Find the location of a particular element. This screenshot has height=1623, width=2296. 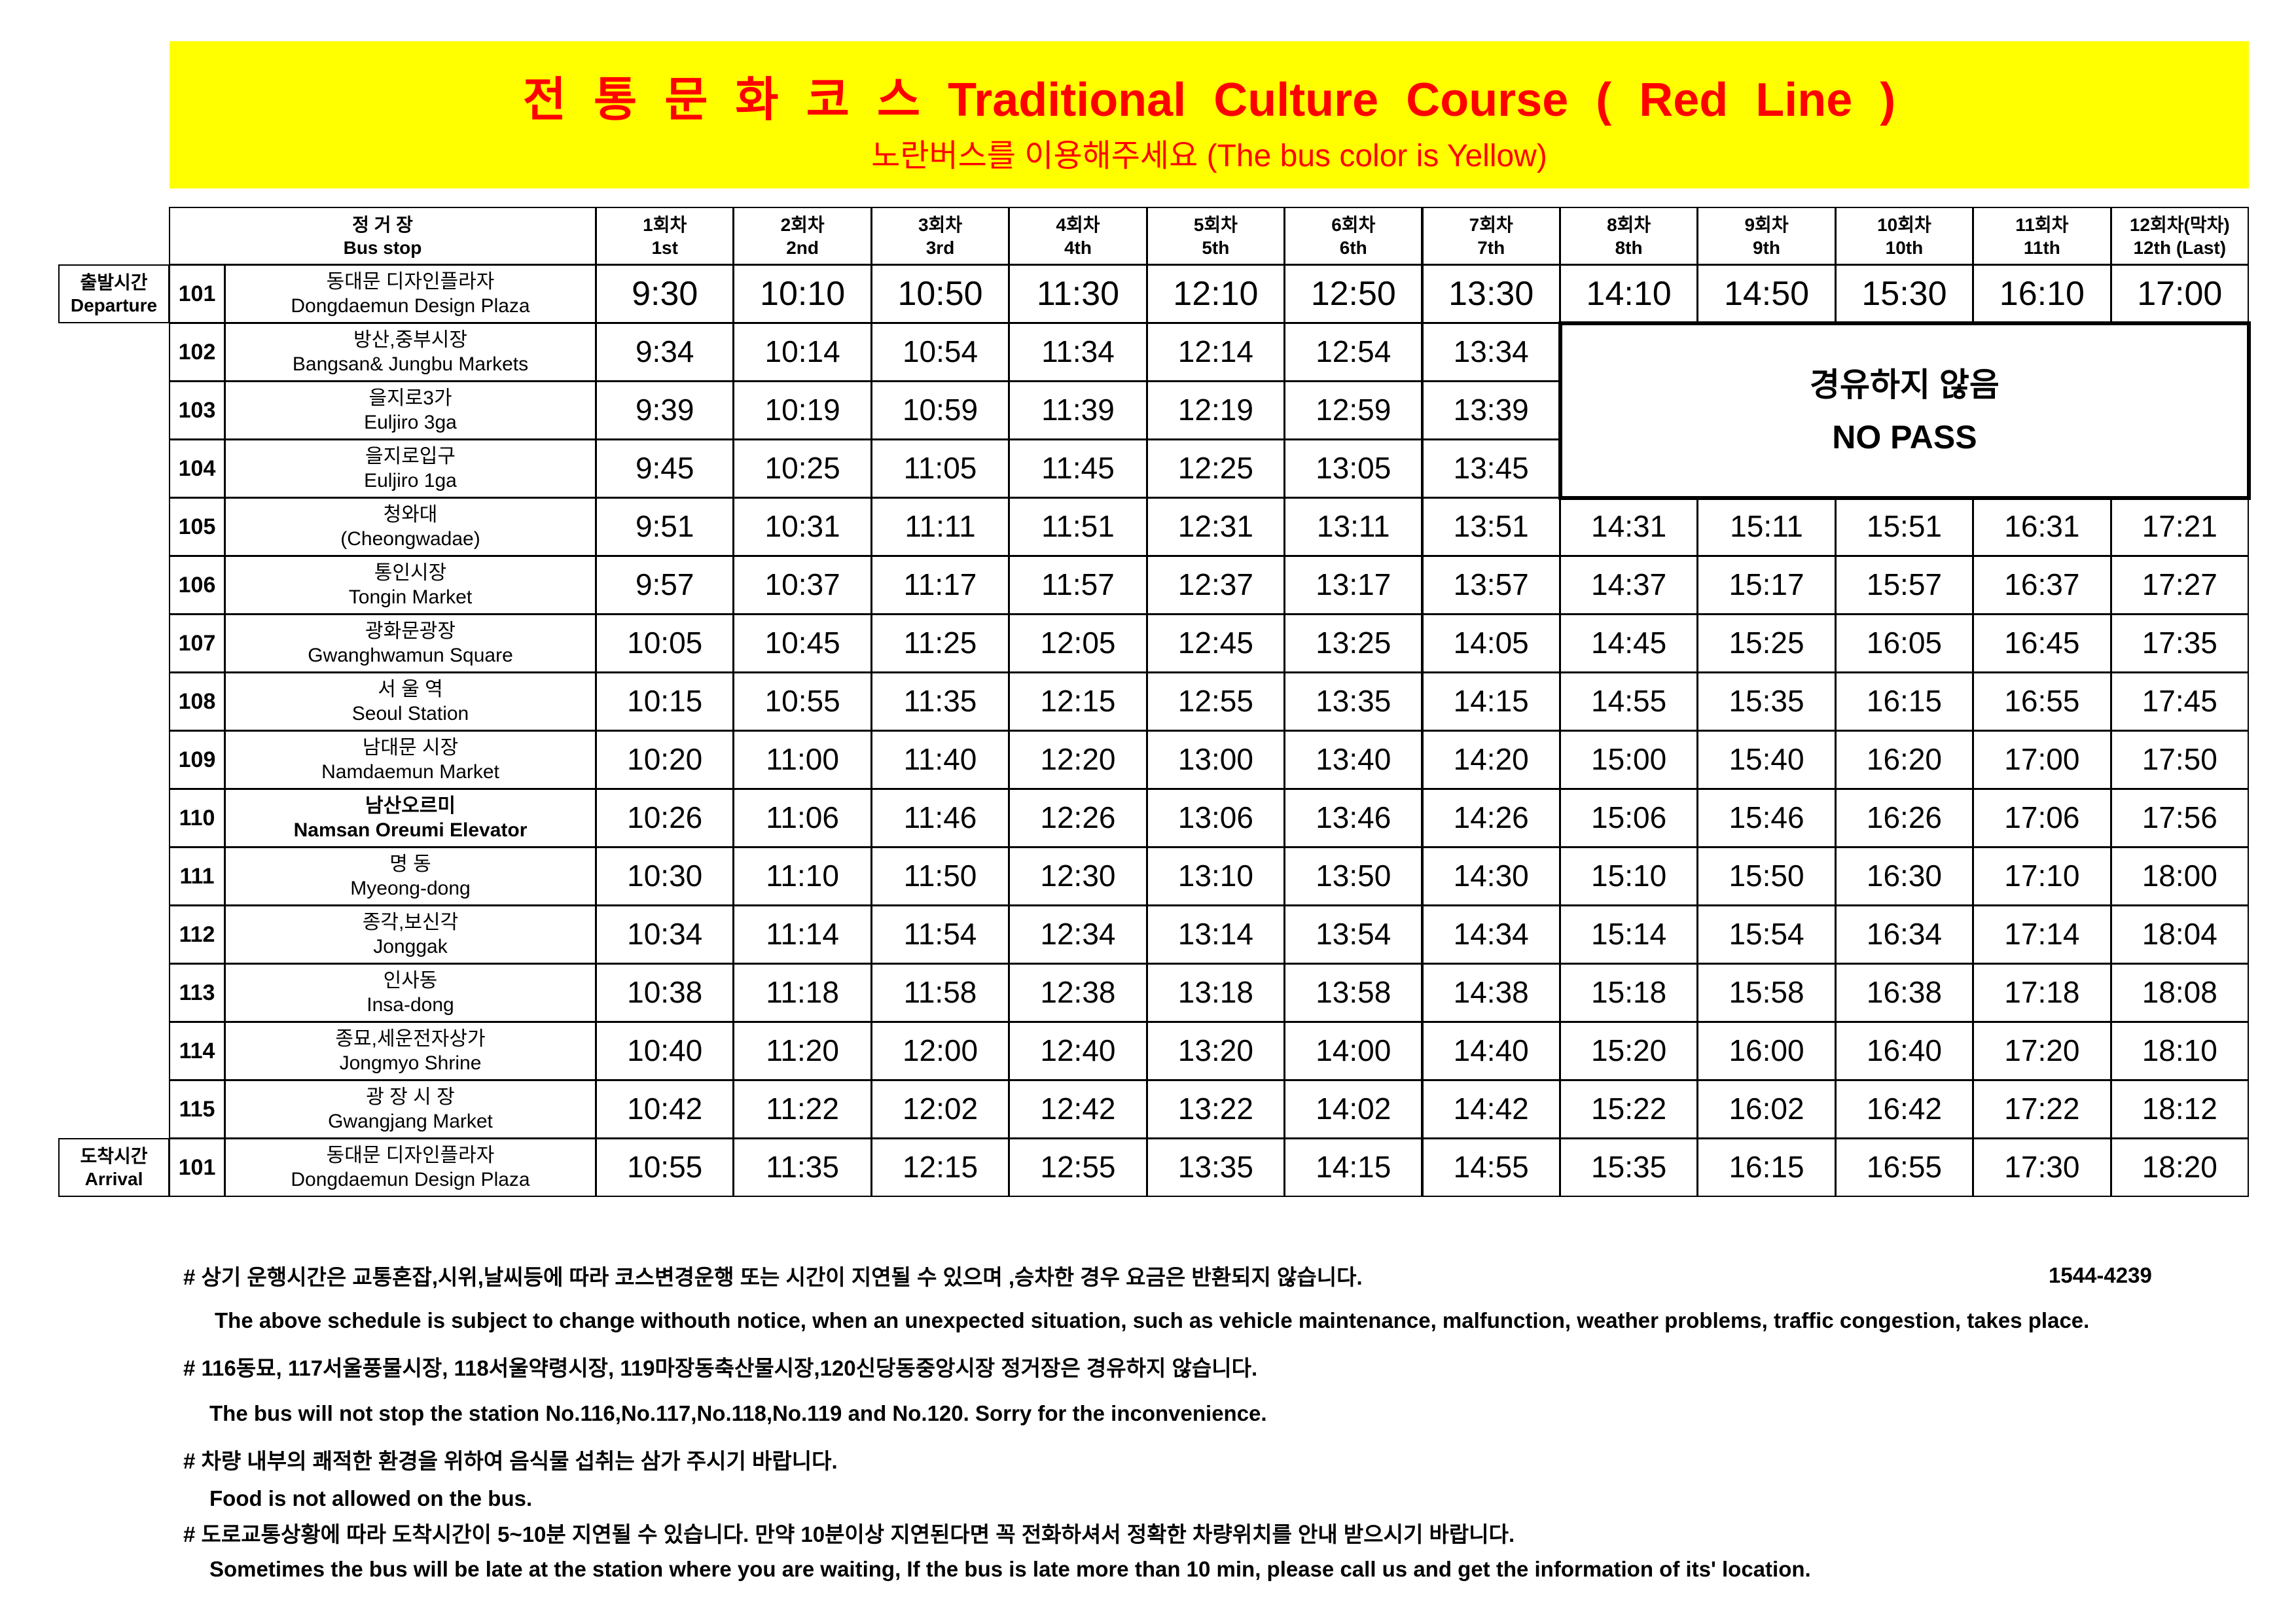

departure-time: 14:05 is located at coordinates (1491, 643).